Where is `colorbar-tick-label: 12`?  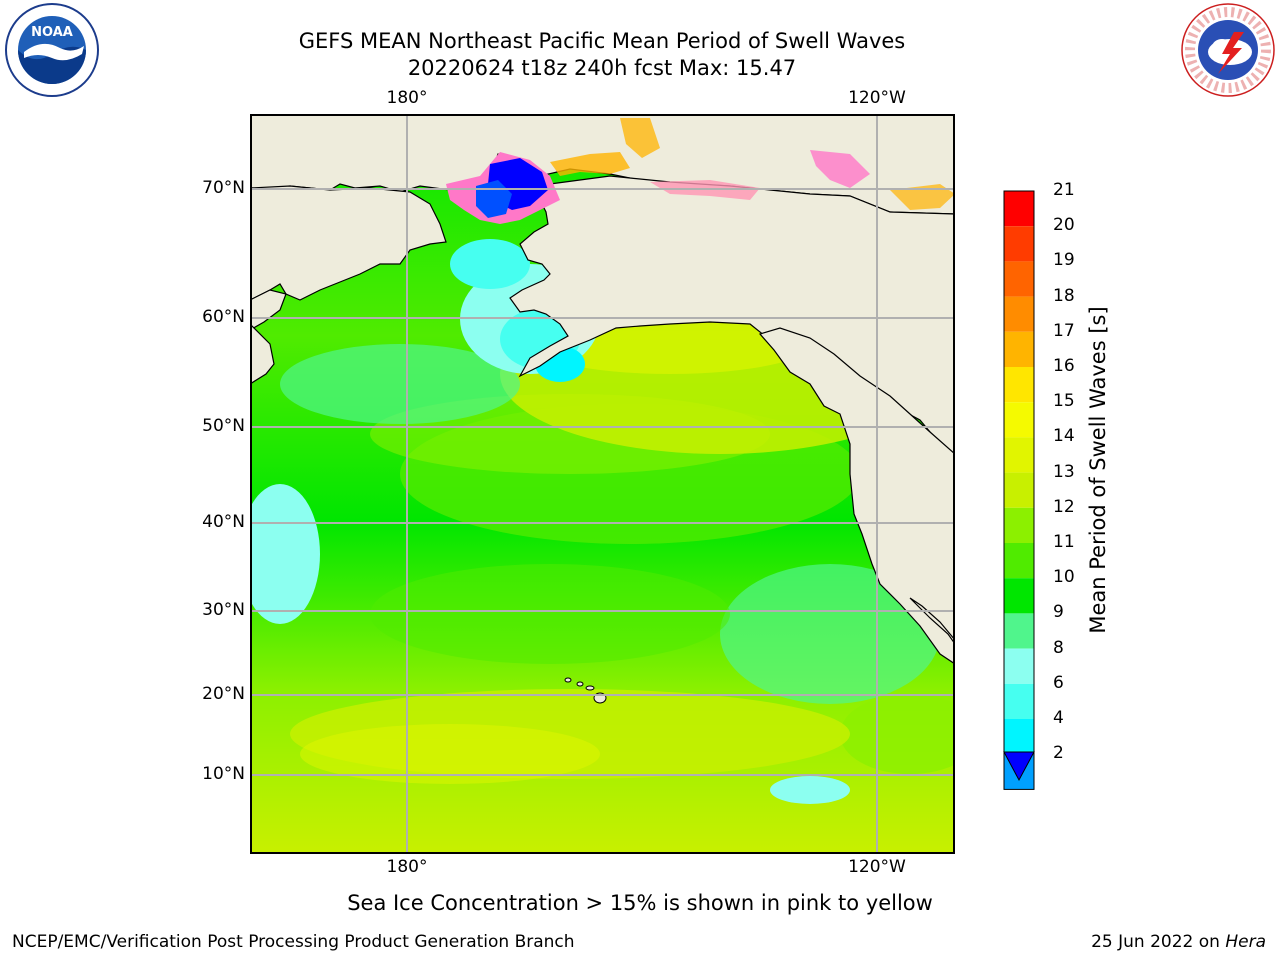 colorbar-tick-label: 12 is located at coordinates (1064, 506).